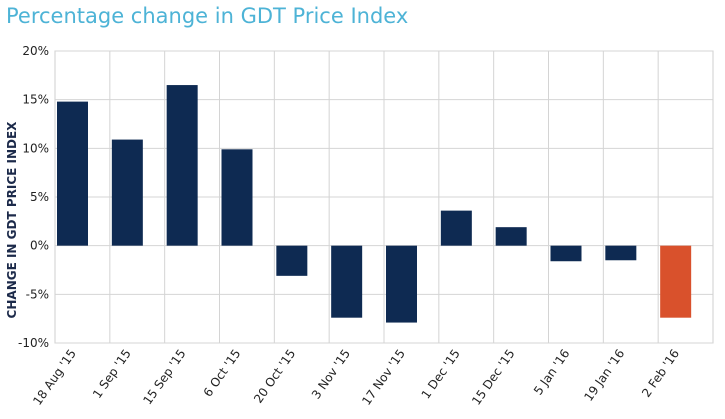 The image size is (725, 419). I want to click on x-tick-label: 17 Nov '15, so click(383, 377).